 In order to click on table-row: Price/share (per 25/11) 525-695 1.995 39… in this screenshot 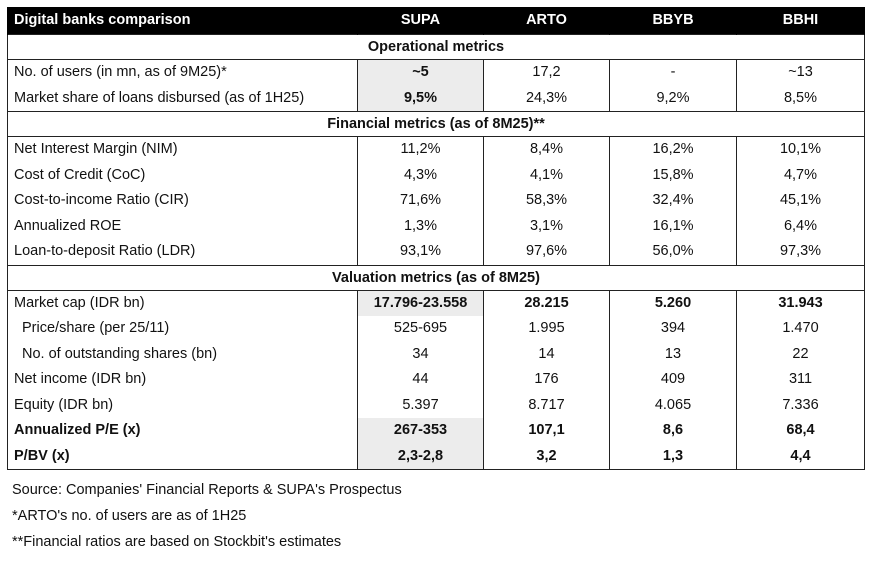, I will do `click(436, 329)`.